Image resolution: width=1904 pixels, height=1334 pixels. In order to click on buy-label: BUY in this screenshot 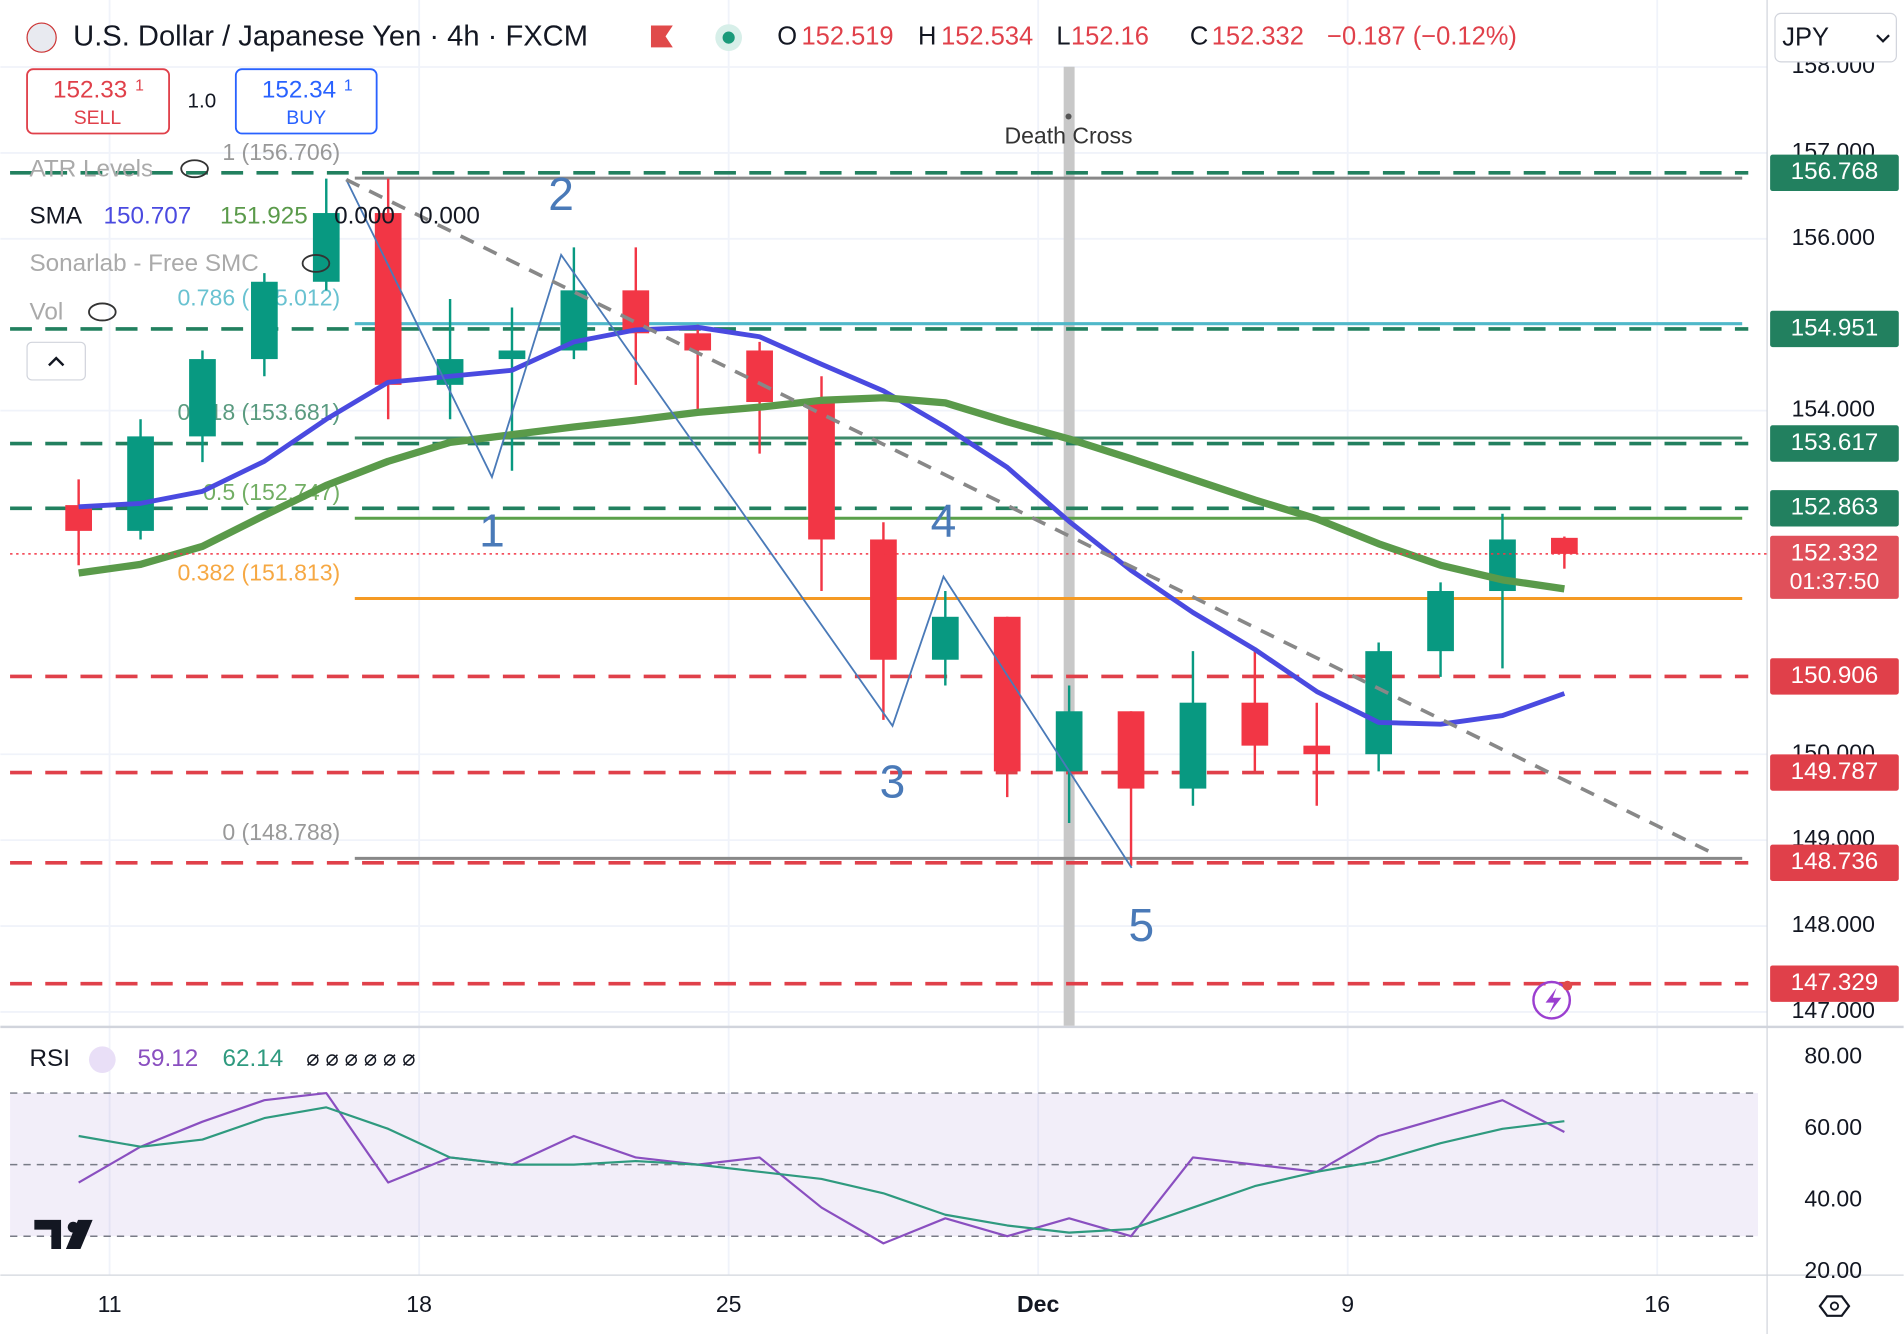, I will do `click(306, 118)`.